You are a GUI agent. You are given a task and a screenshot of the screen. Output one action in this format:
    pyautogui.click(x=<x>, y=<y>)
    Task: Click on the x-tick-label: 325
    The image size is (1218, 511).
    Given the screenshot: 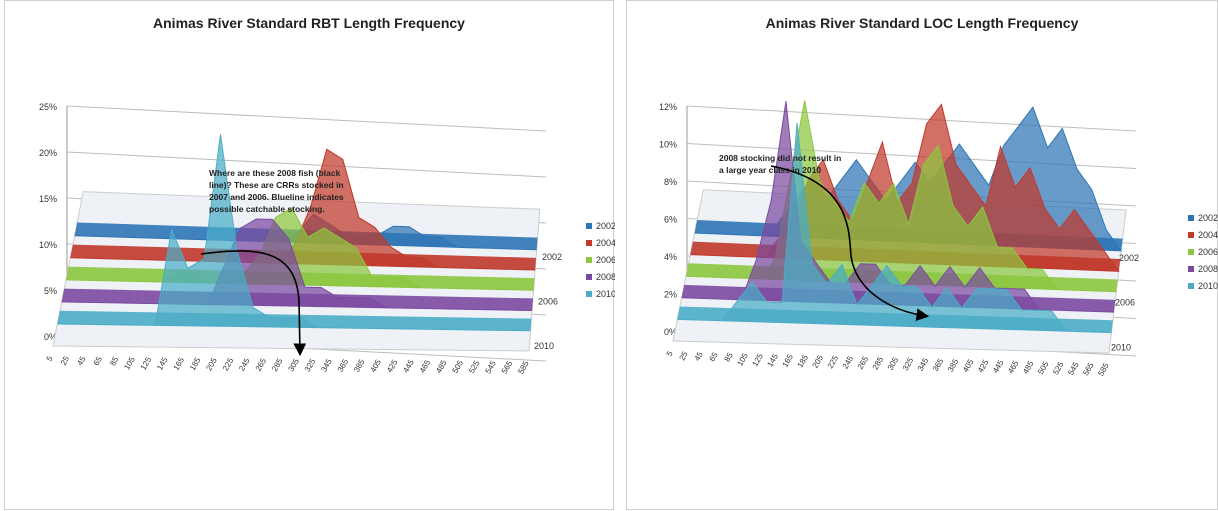 What is the action you would take?
    pyautogui.click(x=310, y=365)
    